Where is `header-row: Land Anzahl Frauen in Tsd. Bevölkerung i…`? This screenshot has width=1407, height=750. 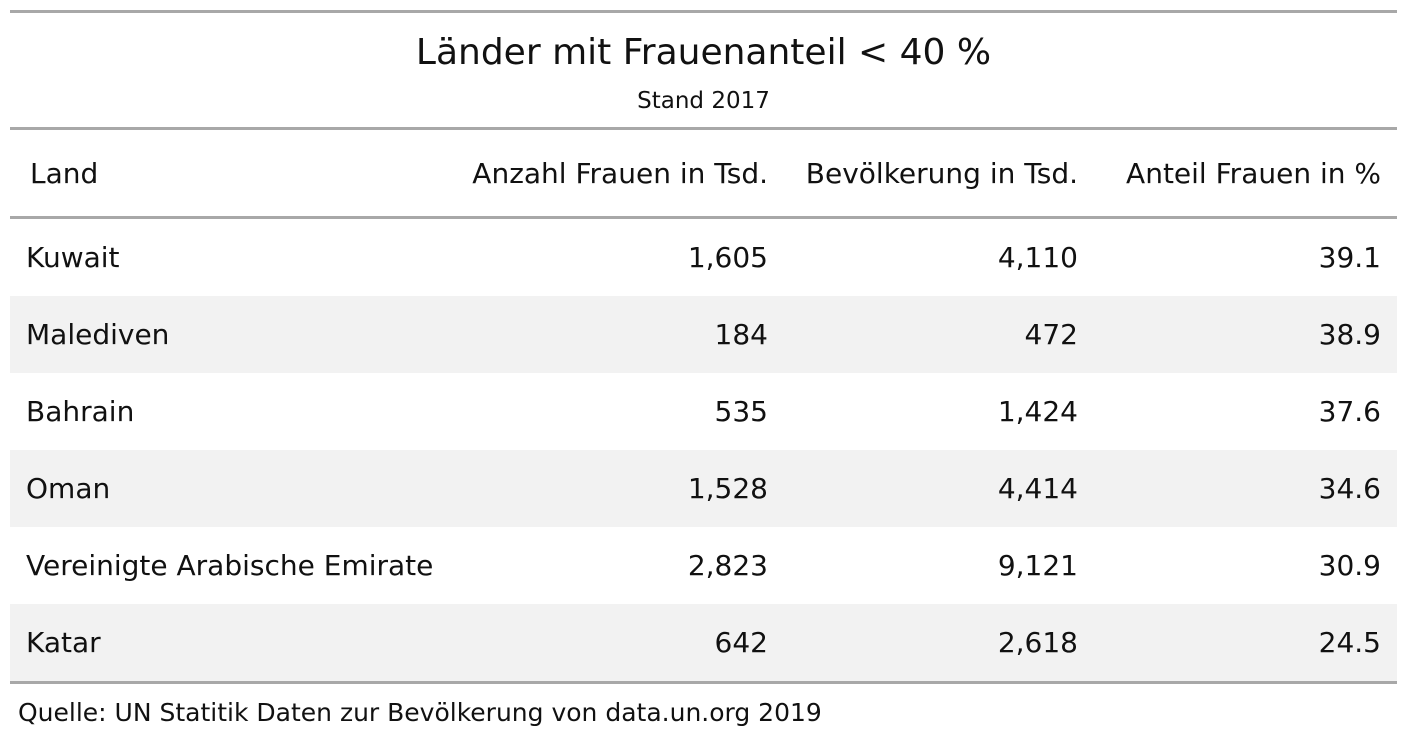
header-row: Land Anzahl Frauen in Tsd. Bevölkerung i… is located at coordinates (703, 174).